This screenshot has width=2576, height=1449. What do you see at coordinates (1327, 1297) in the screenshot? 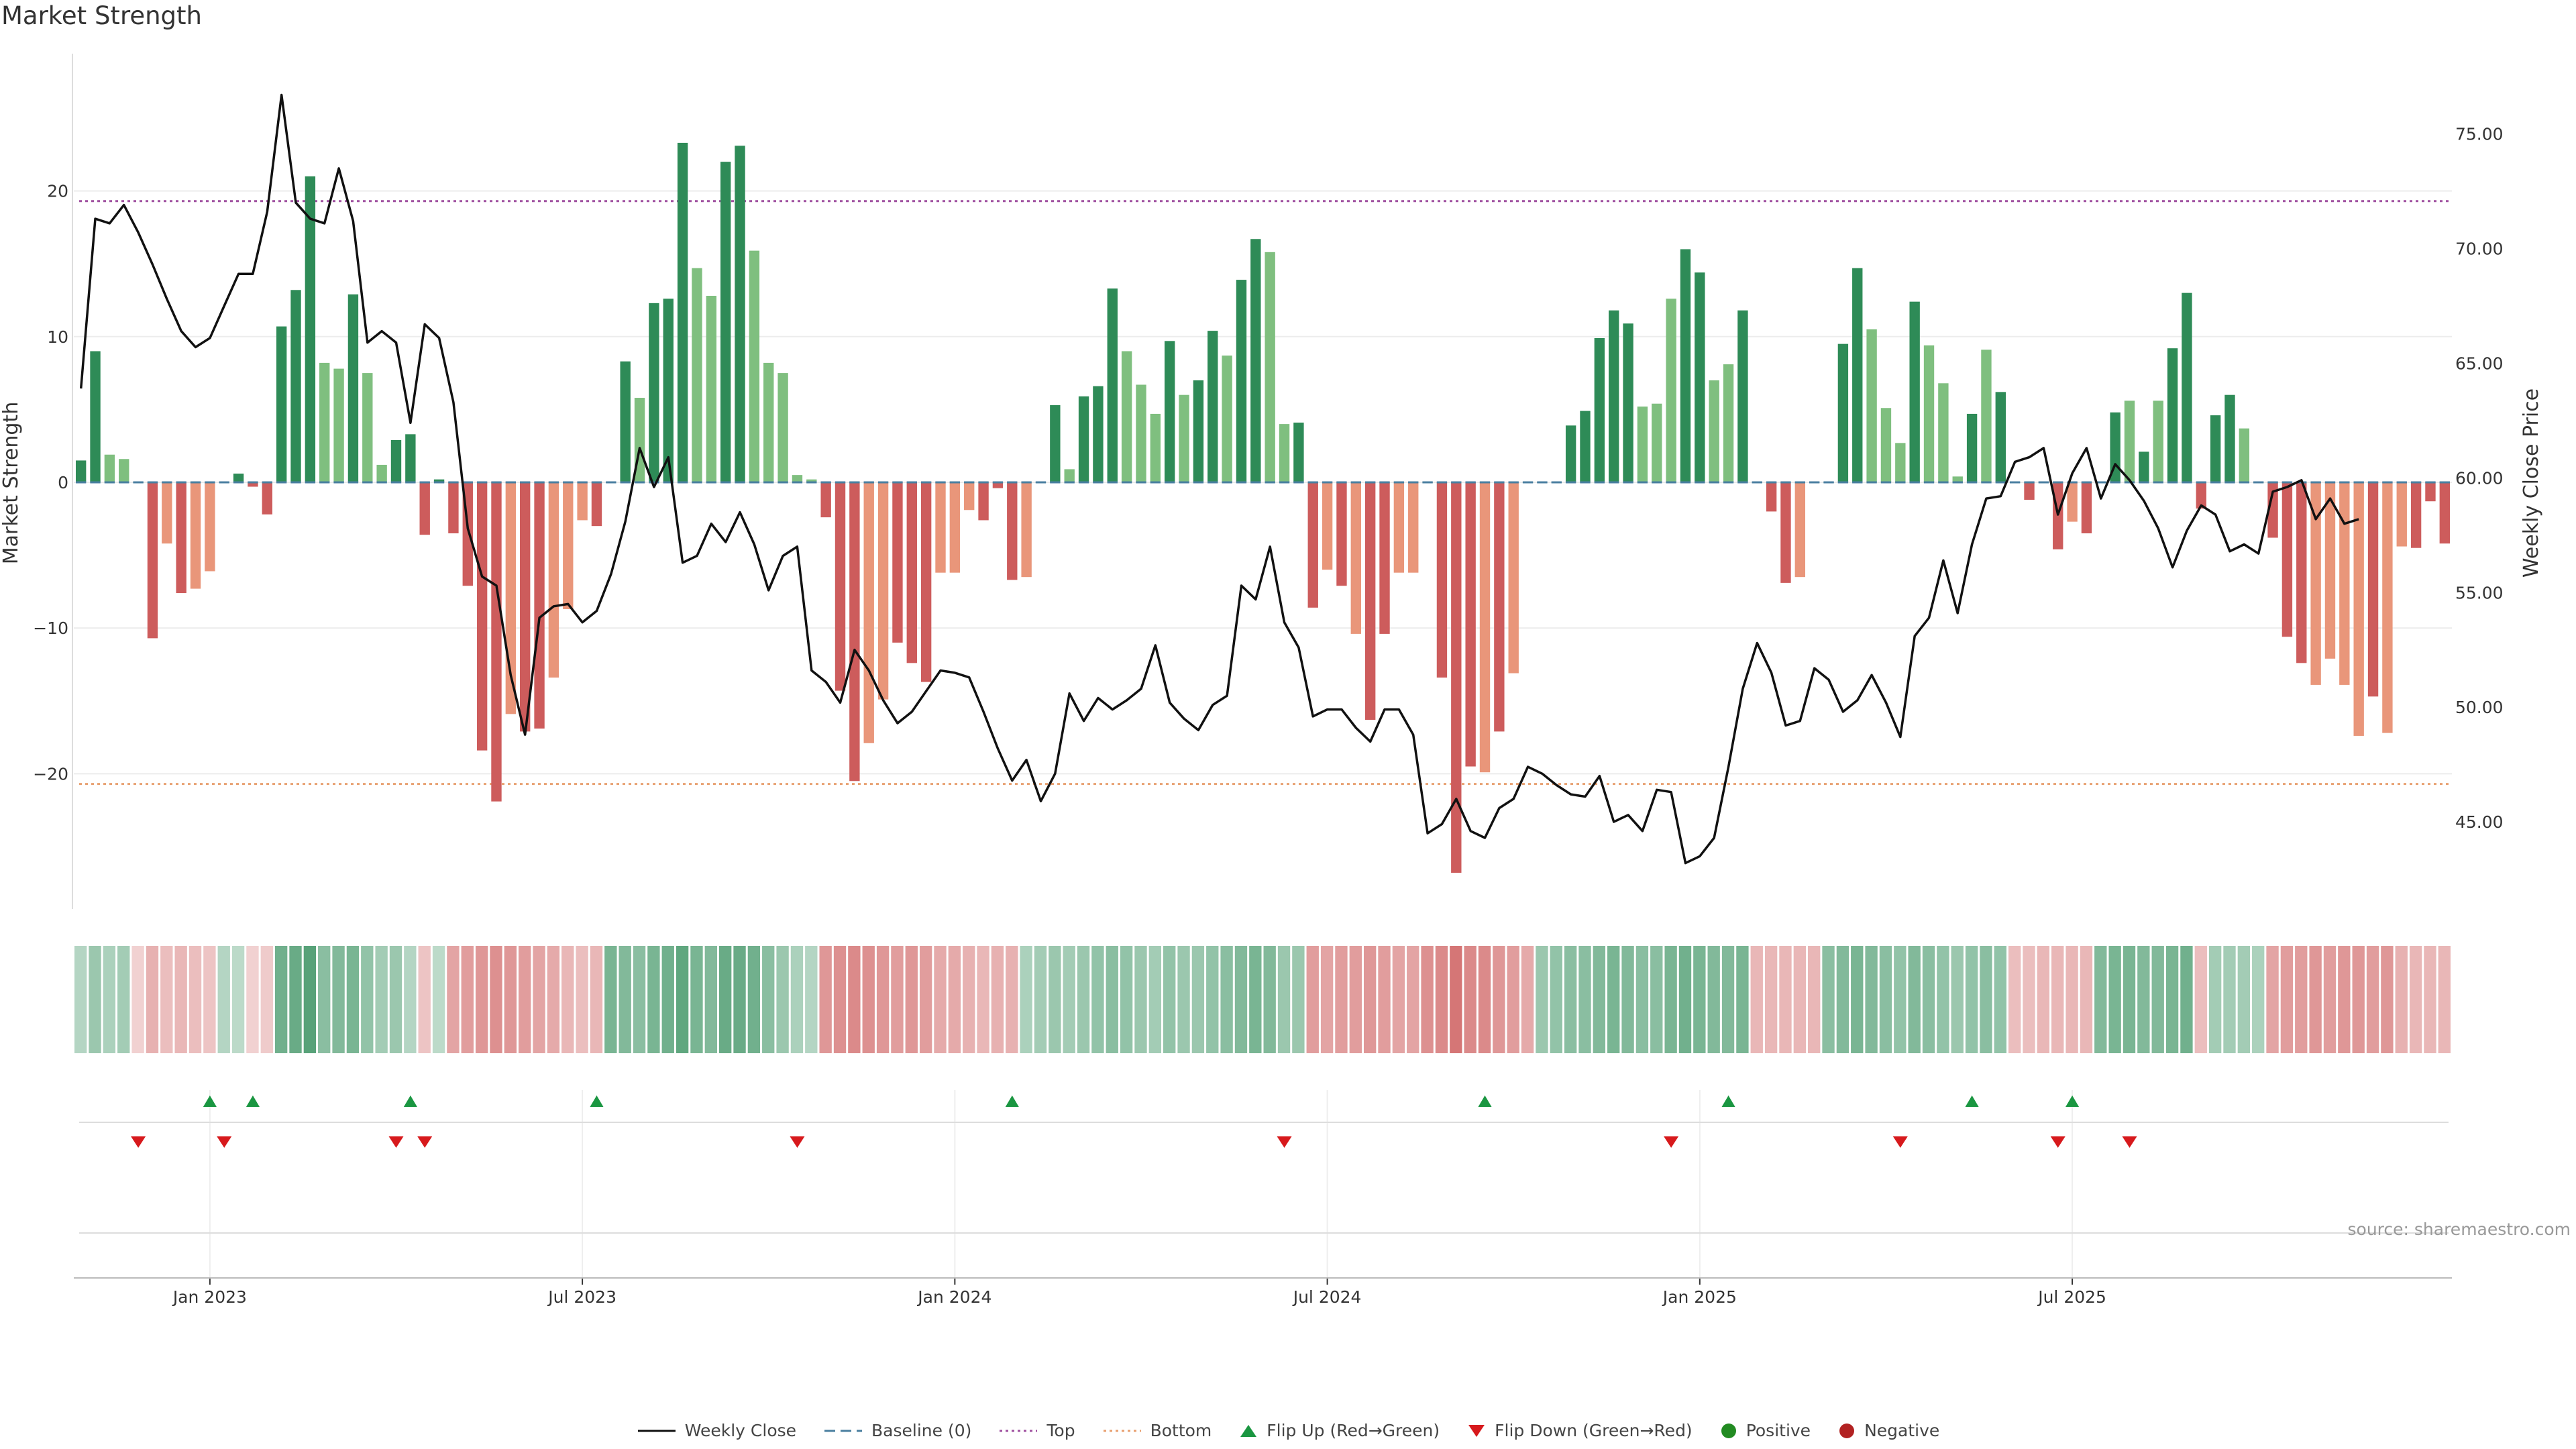
I see `x-tick-label: Jul 2024` at bounding box center [1327, 1297].